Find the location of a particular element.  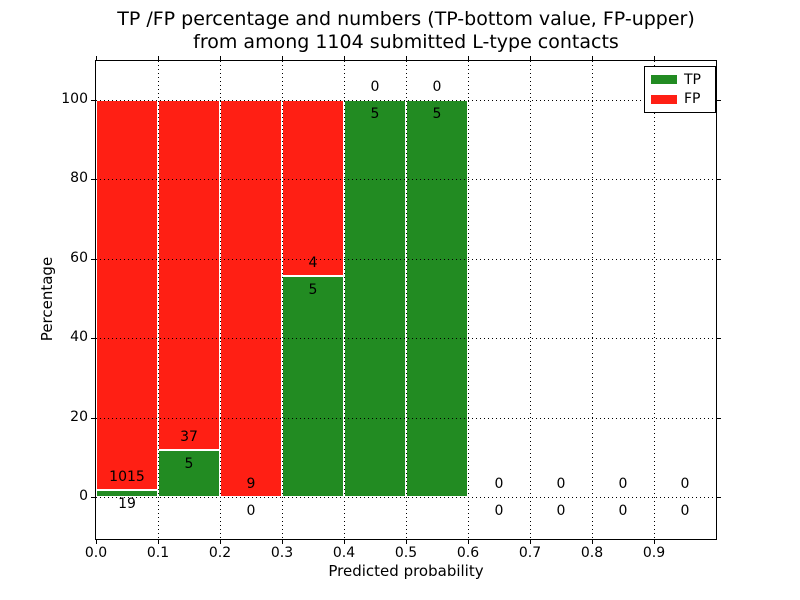

x-axis-label: Predicted probability is located at coordinates (406, 571).